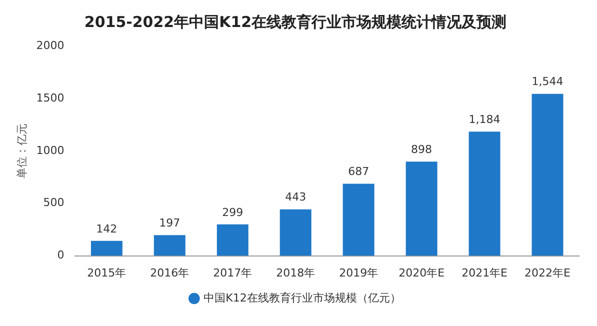  I want to click on text: 1,184, so click(484, 119).